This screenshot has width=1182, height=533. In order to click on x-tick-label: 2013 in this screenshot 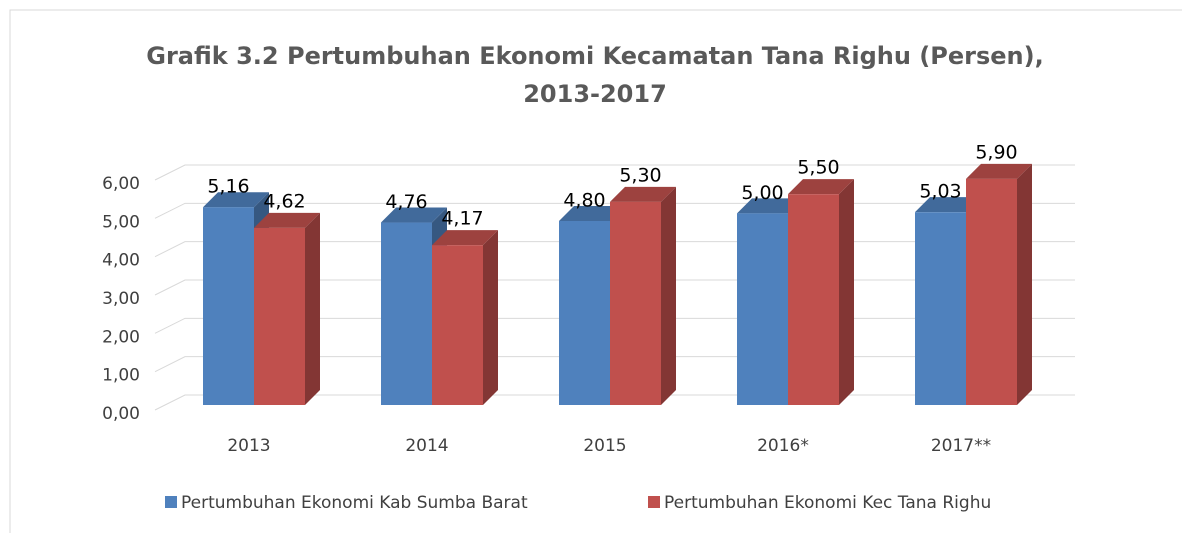, I will do `click(248, 446)`.